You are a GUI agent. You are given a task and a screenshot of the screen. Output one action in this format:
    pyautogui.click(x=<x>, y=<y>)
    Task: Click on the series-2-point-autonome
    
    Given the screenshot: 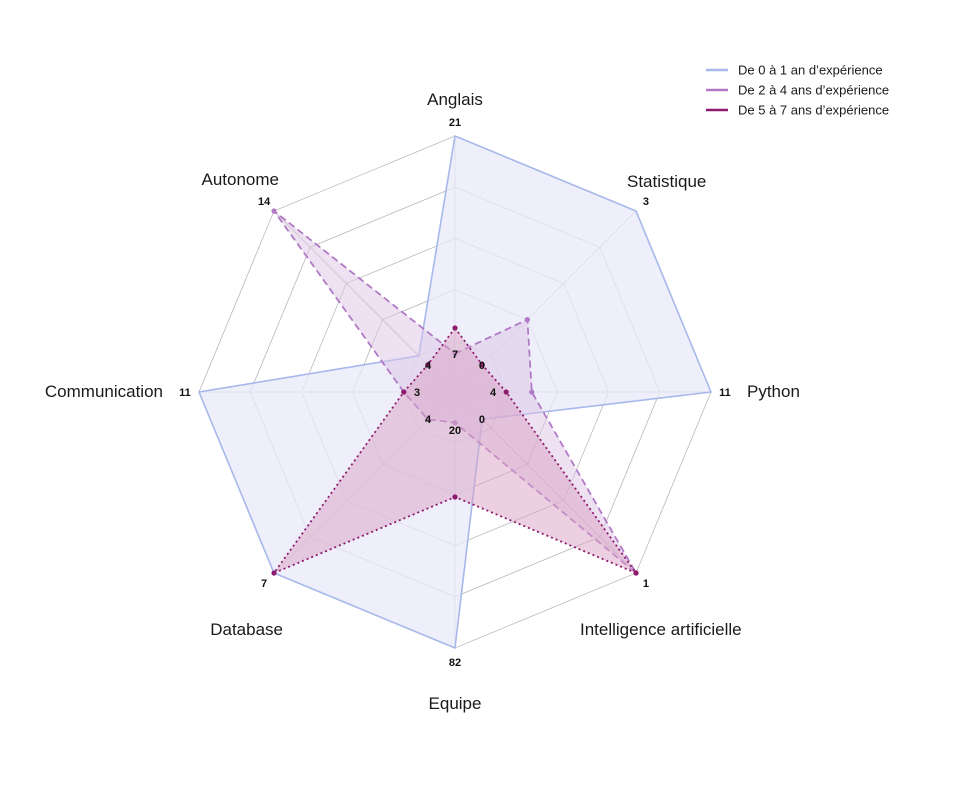 What is the action you would take?
    pyautogui.click(x=274, y=211)
    